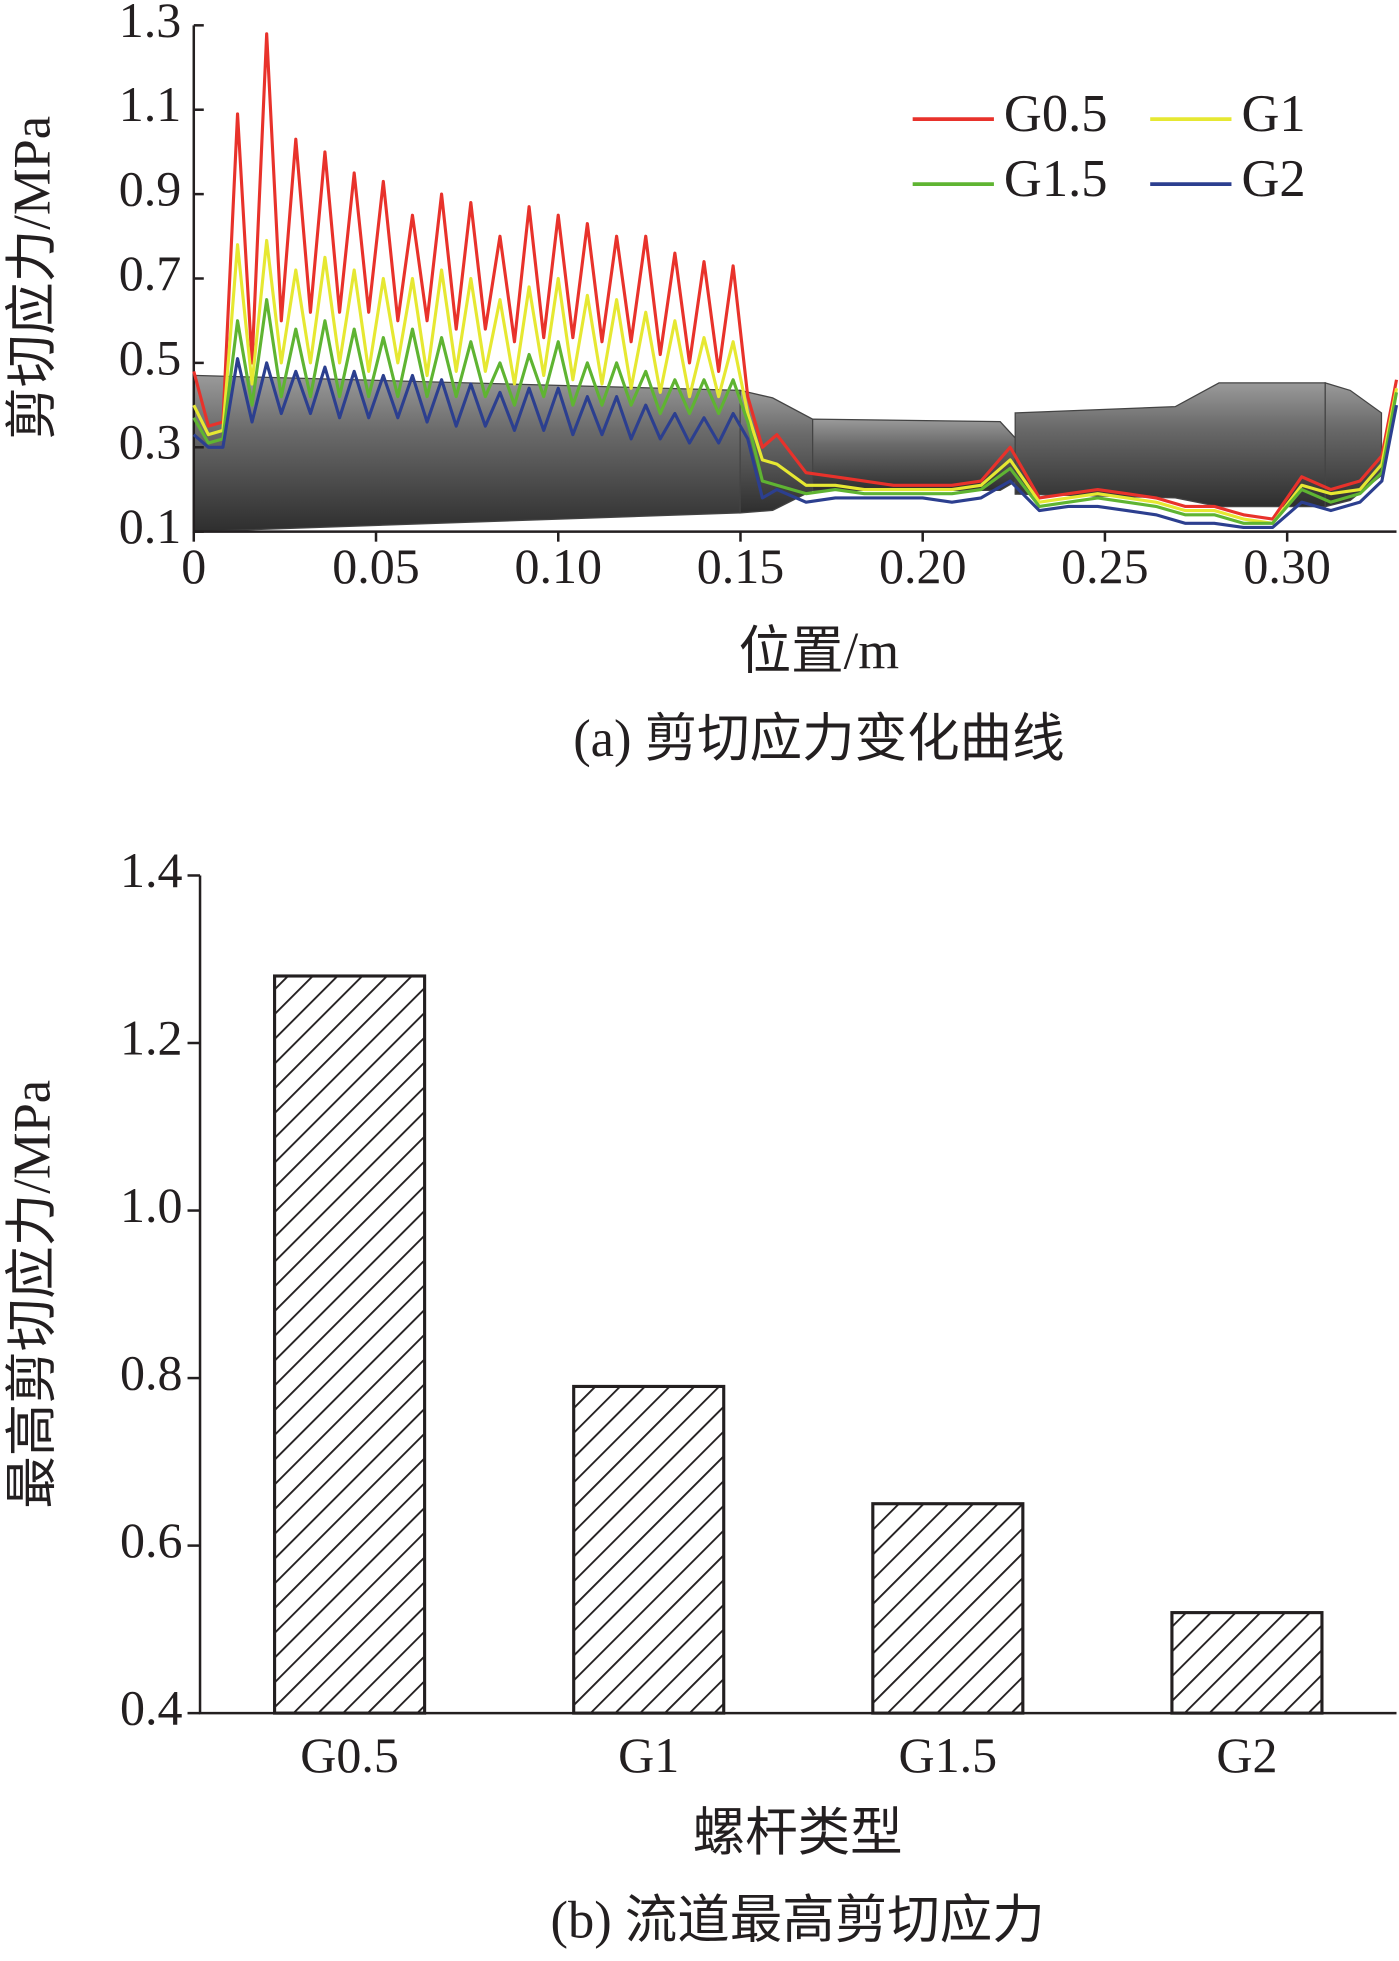  Describe the element at coordinates (33, 278) in the screenshot. I see `y-axis-label: 剪切应力/MPa` at that location.